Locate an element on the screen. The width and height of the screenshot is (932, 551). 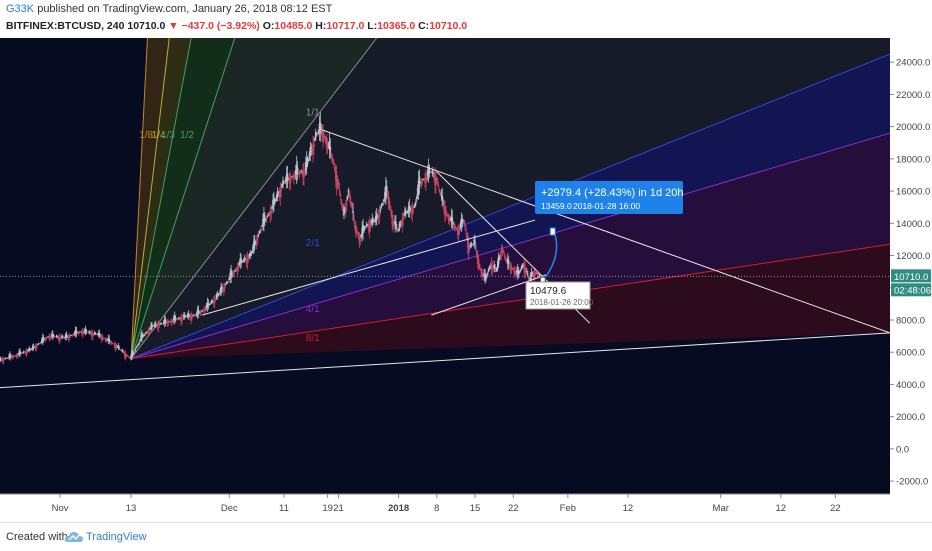
author-link: G33K is located at coordinates (20, 9).